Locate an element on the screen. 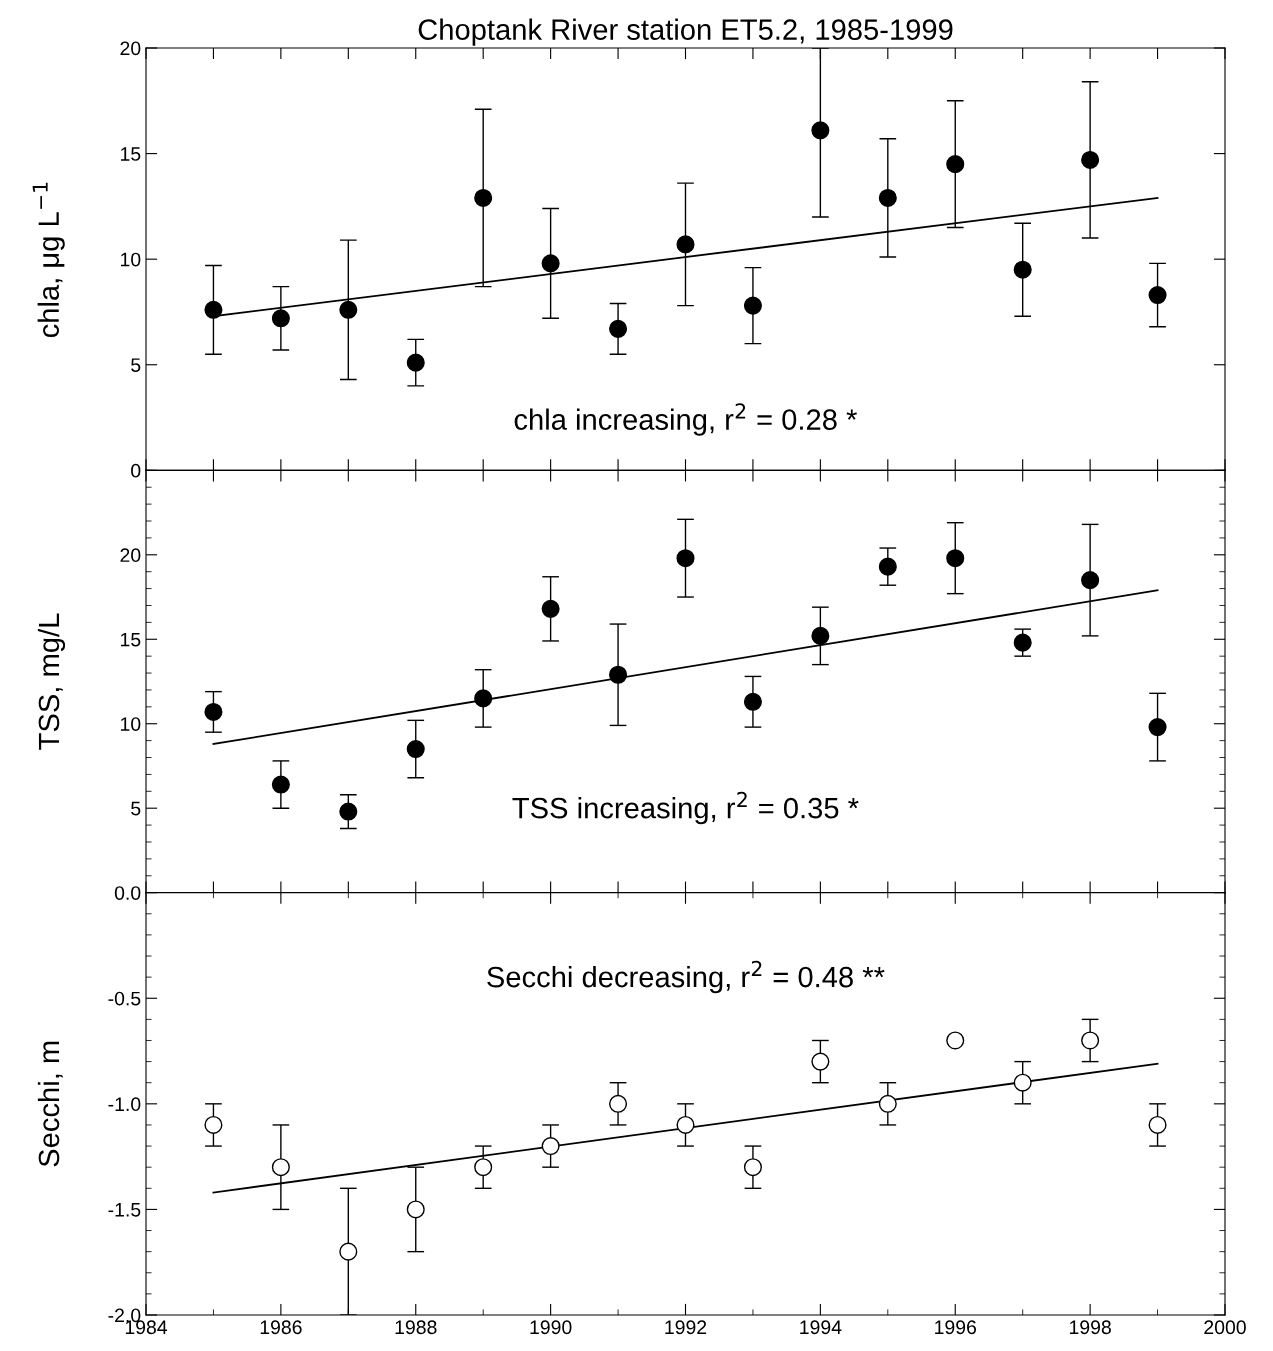 The image size is (1273, 1351). annotation: TSS increasing, r$^{2}$ = 0.35 * is located at coordinates (685, 808).